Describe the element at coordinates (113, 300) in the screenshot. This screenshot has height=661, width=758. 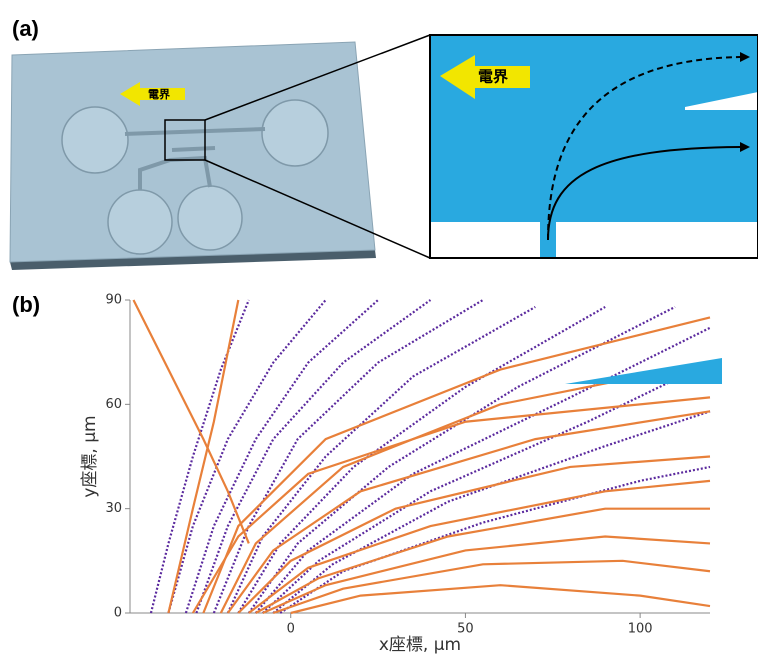
I see `y-tick-label: 90` at that location.